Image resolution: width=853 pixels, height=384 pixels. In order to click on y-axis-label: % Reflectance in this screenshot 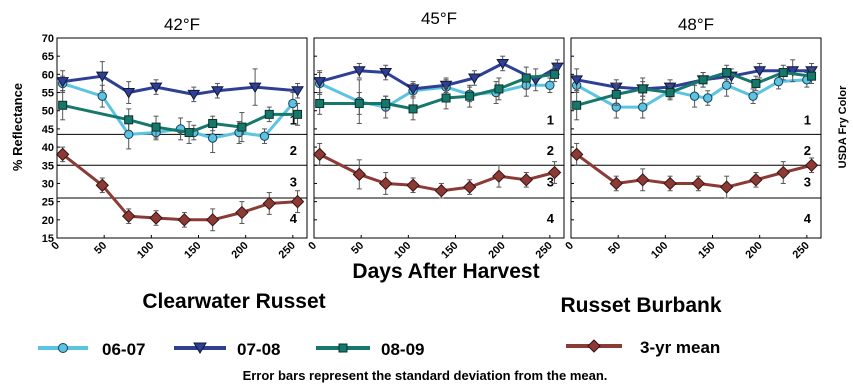, I will do `click(17, 127)`.